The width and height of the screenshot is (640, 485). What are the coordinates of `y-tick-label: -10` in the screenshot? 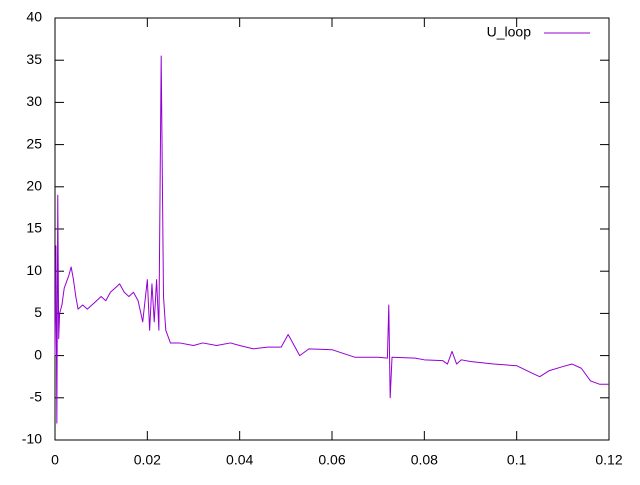 It's located at (32, 439).